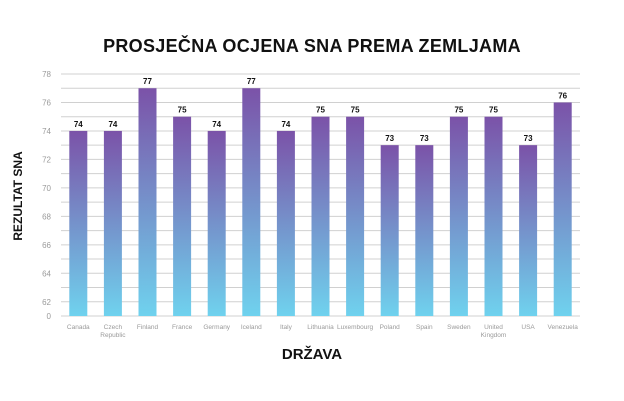 This screenshot has height=401, width=624. What do you see at coordinates (46, 273) in the screenshot?
I see `y-tick-label: 64` at bounding box center [46, 273].